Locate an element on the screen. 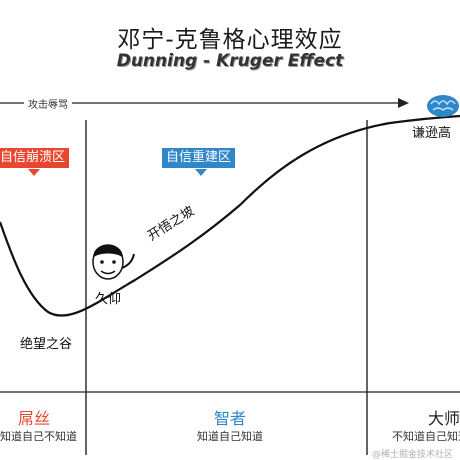 Image resolution: width=460 pixels, height=460 pixels. page-title: 邓宁-克鲁格心理效应 is located at coordinates (230, 40).